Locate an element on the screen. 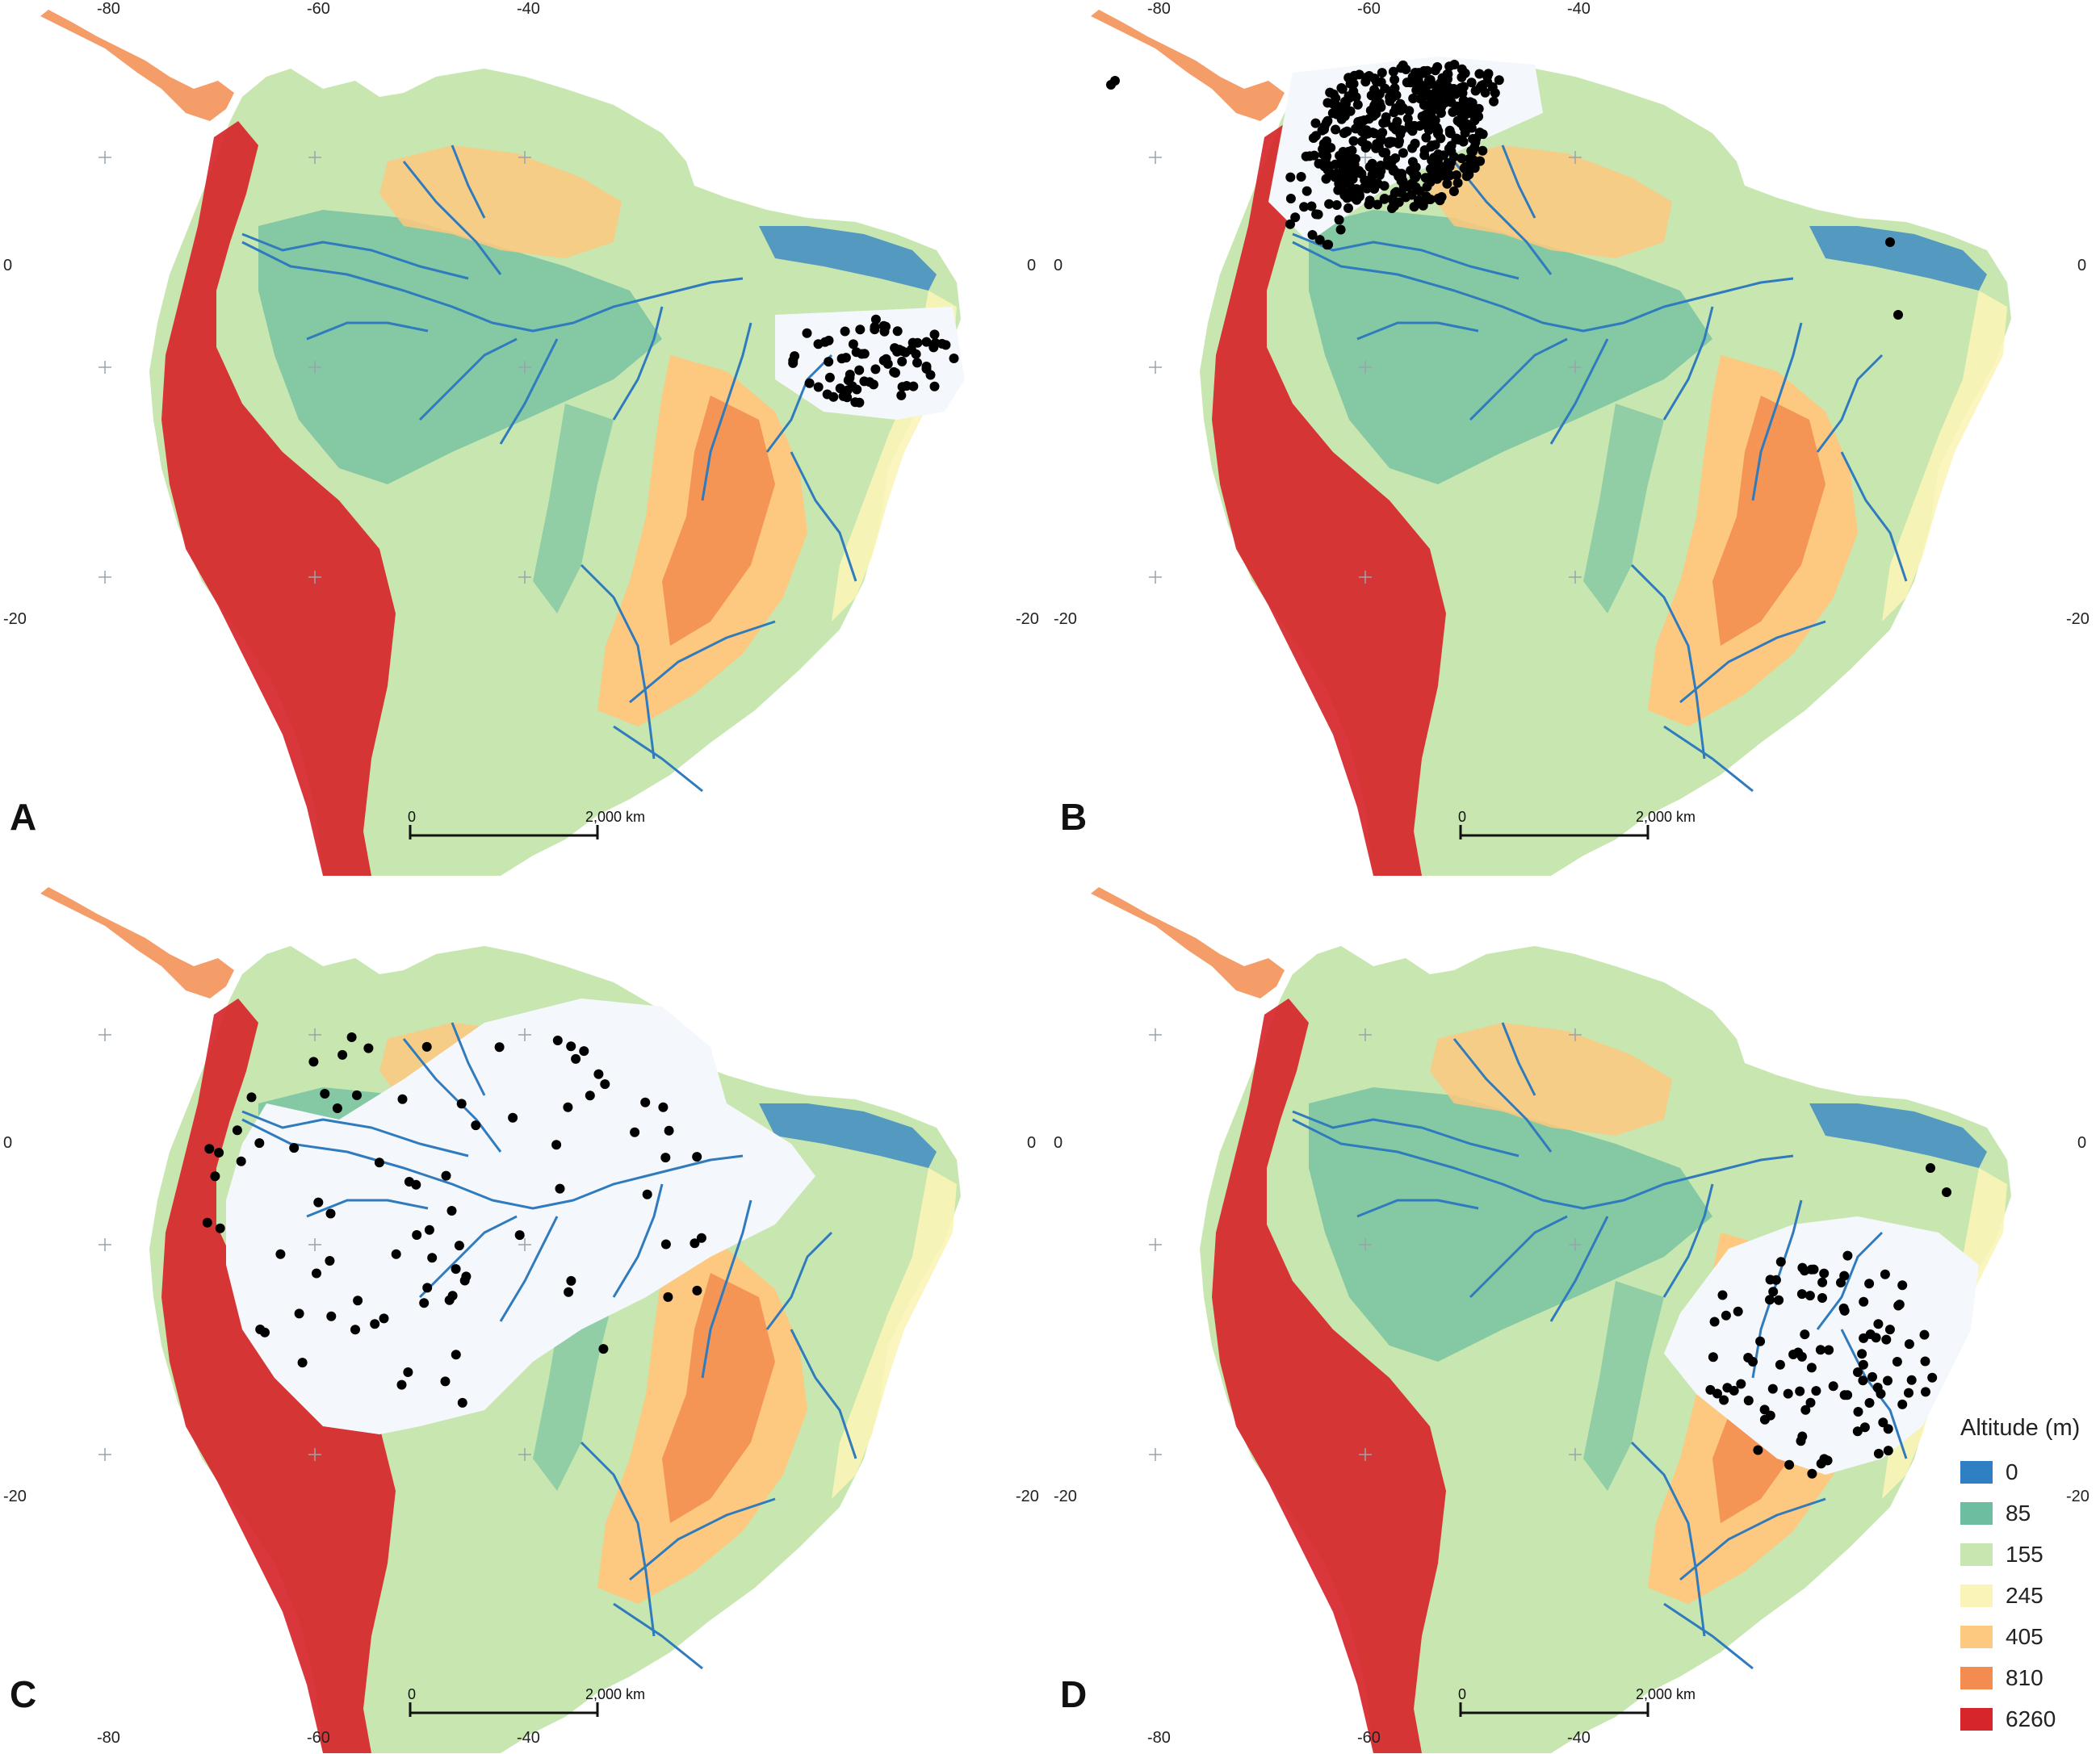  legend-item: 6260 is located at coordinates (2025, 1719).